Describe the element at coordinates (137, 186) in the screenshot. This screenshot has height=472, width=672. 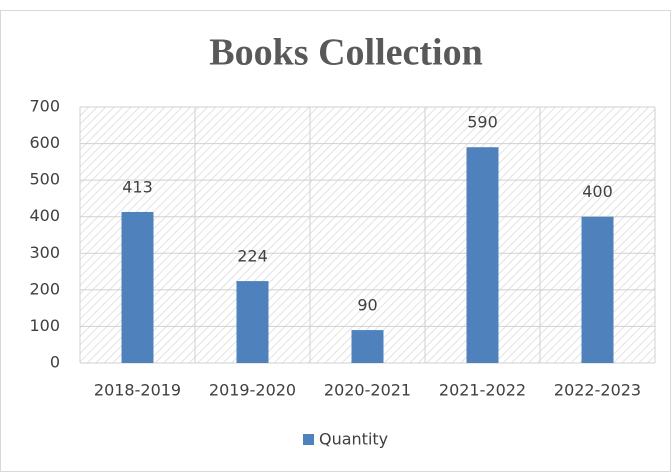
I see `data-label: 413` at that location.